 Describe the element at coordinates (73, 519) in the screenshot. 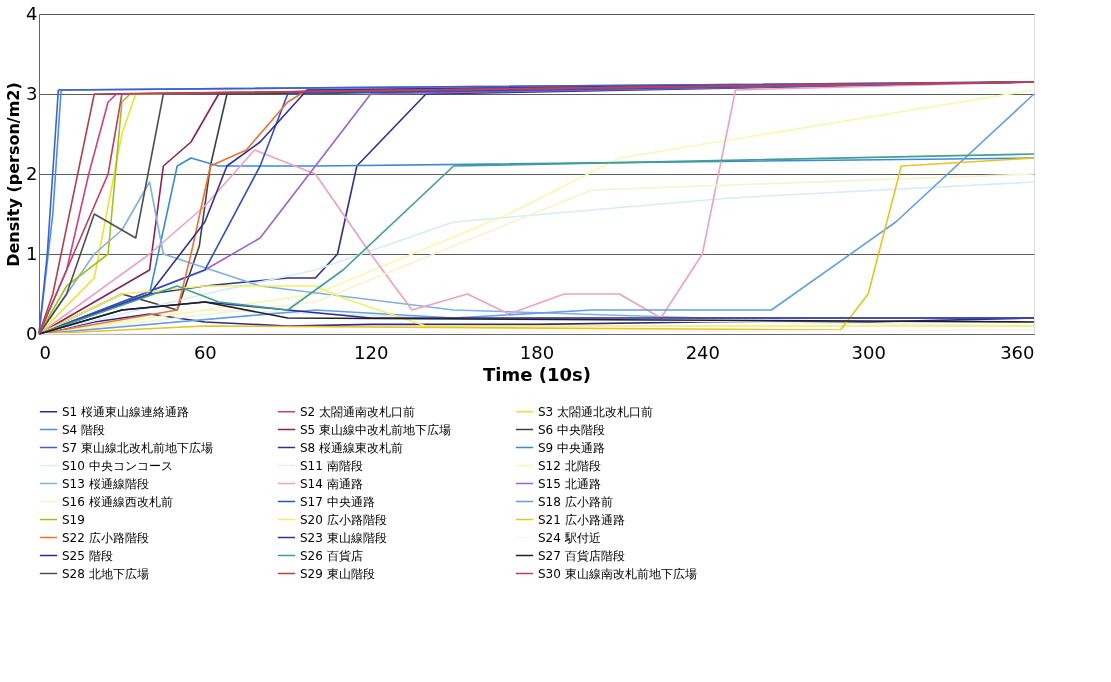

I see `legend-label: S19` at that location.